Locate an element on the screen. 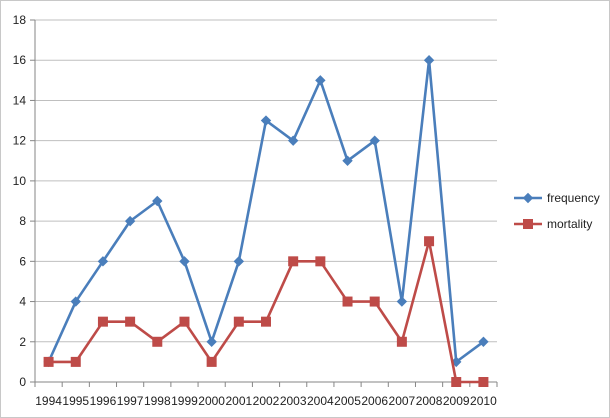 This screenshot has width=610, height=418. y-tick-label: 4 is located at coordinates (22, 302).